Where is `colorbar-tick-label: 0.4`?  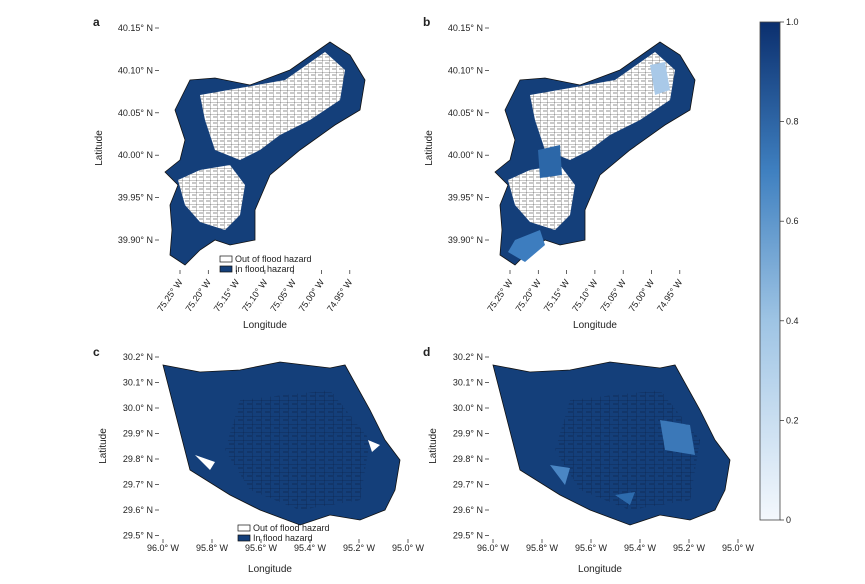 colorbar-tick-label: 0.4 is located at coordinates (792, 321).